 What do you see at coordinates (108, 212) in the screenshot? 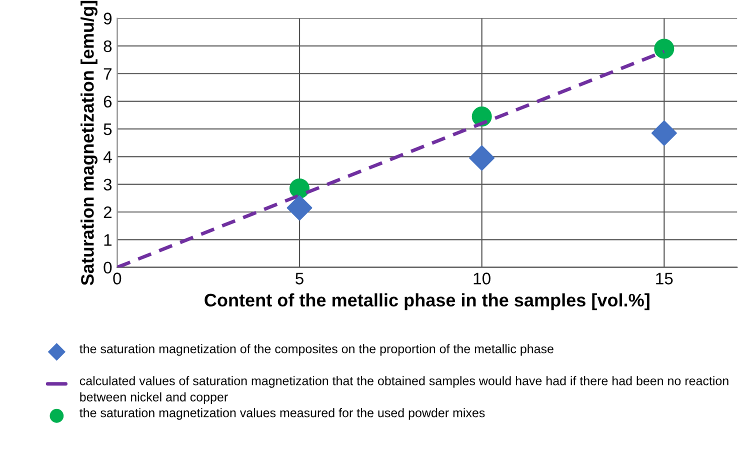
I see `y-tick-label: 2` at bounding box center [108, 212].